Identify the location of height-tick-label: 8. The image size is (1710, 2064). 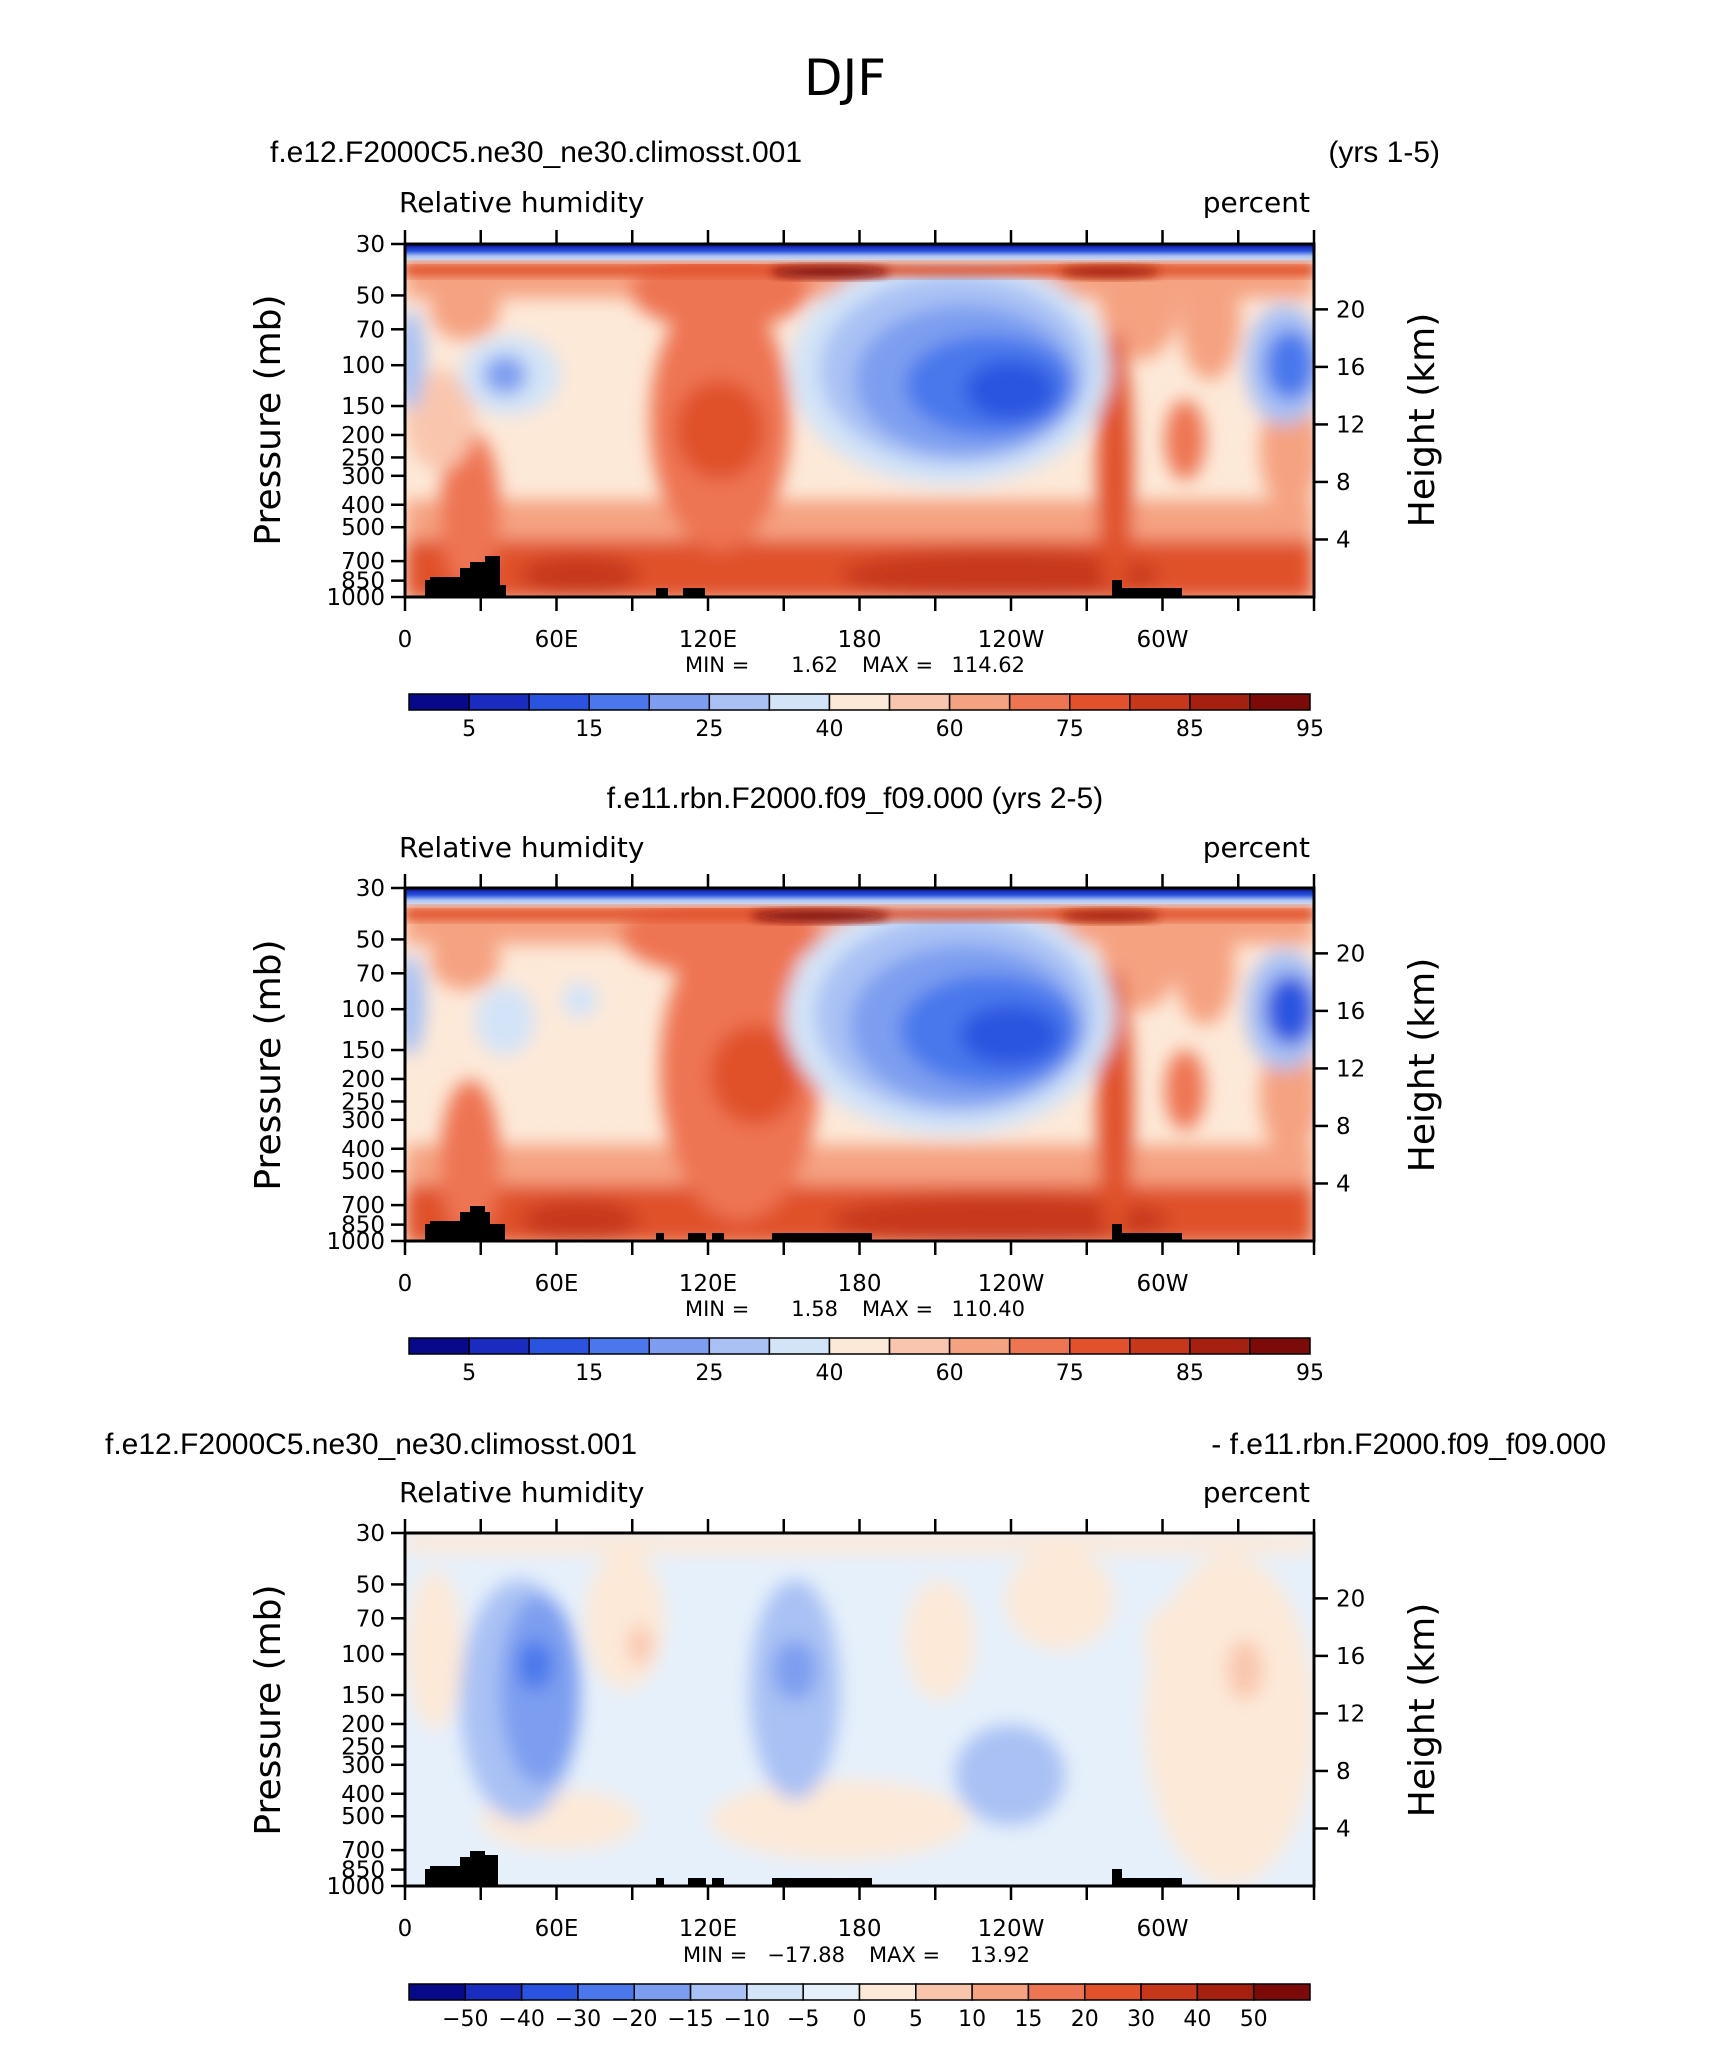
(1343, 1127).